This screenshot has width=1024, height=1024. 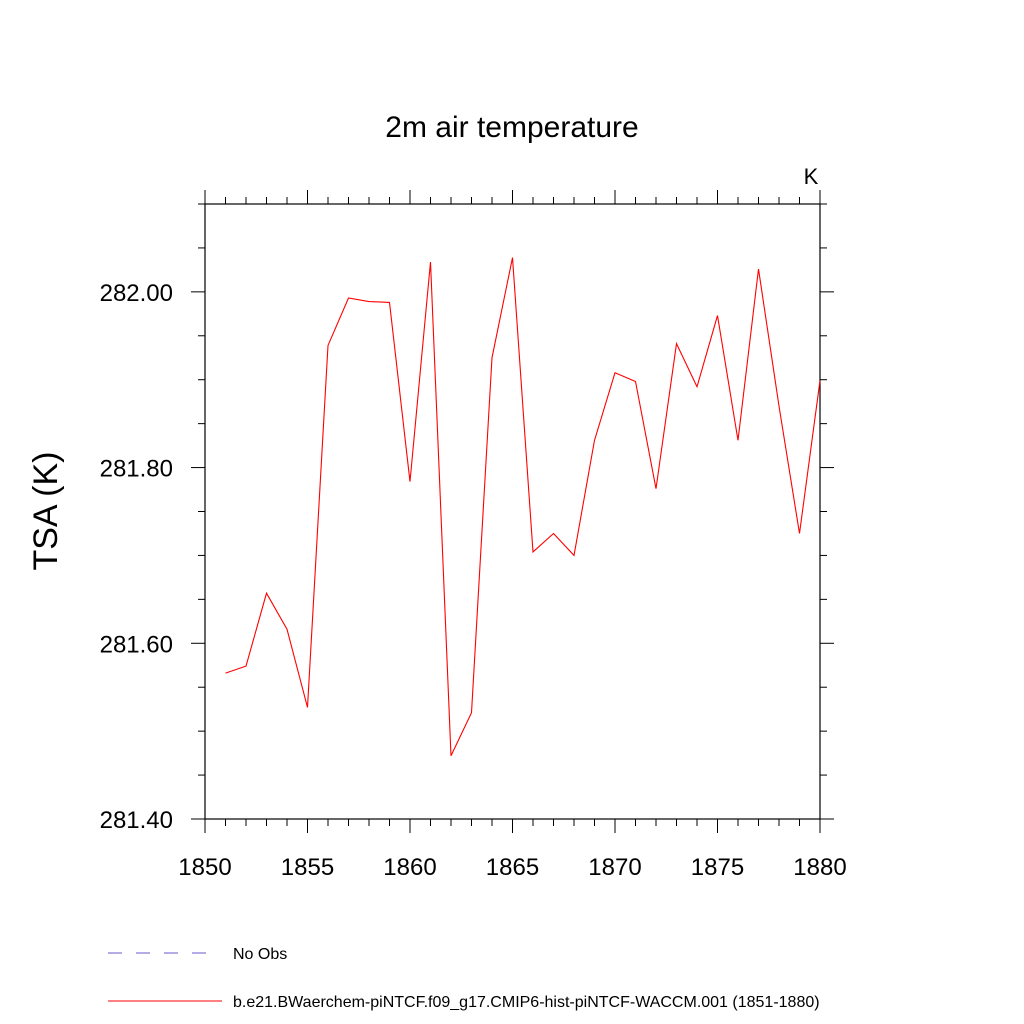 What do you see at coordinates (409, 867) in the screenshot?
I see `x-tick-label: 1860` at bounding box center [409, 867].